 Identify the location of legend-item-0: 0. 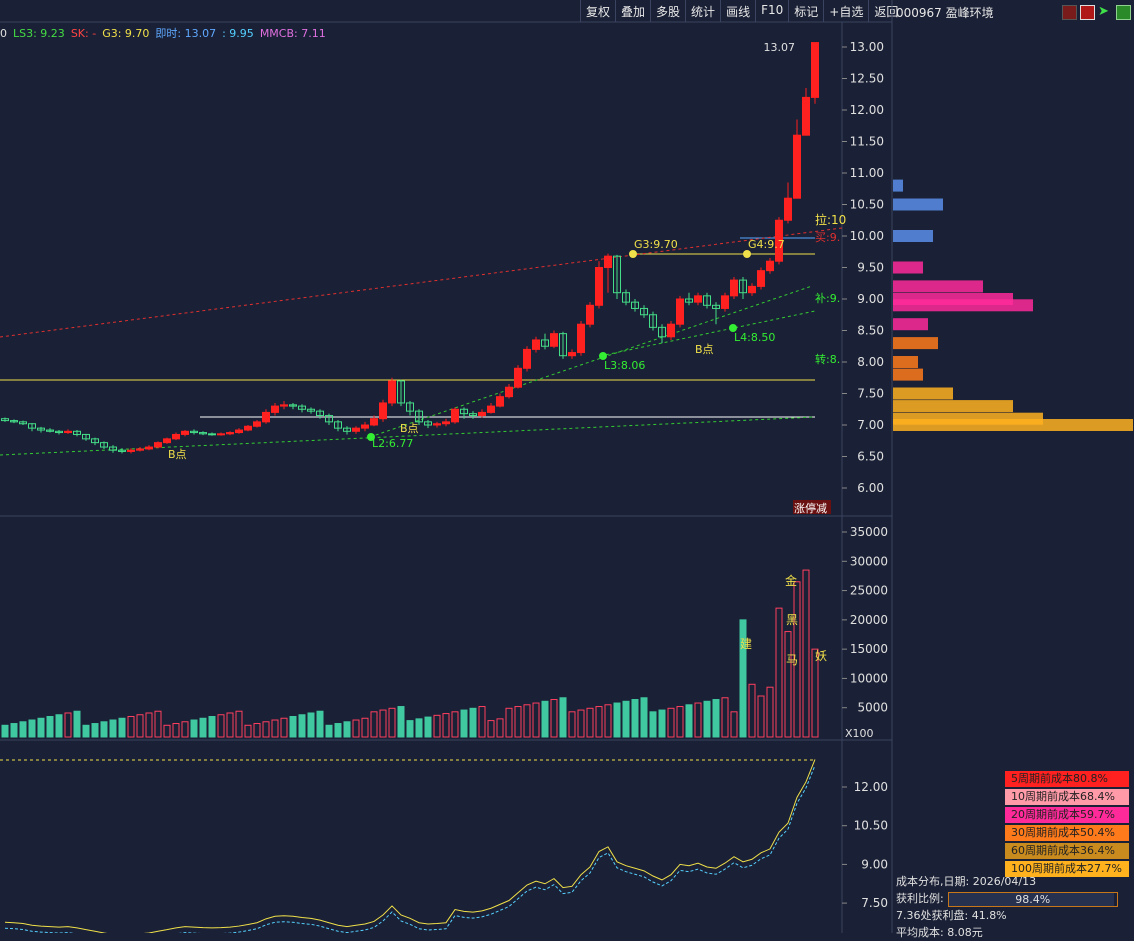
(3, 33).